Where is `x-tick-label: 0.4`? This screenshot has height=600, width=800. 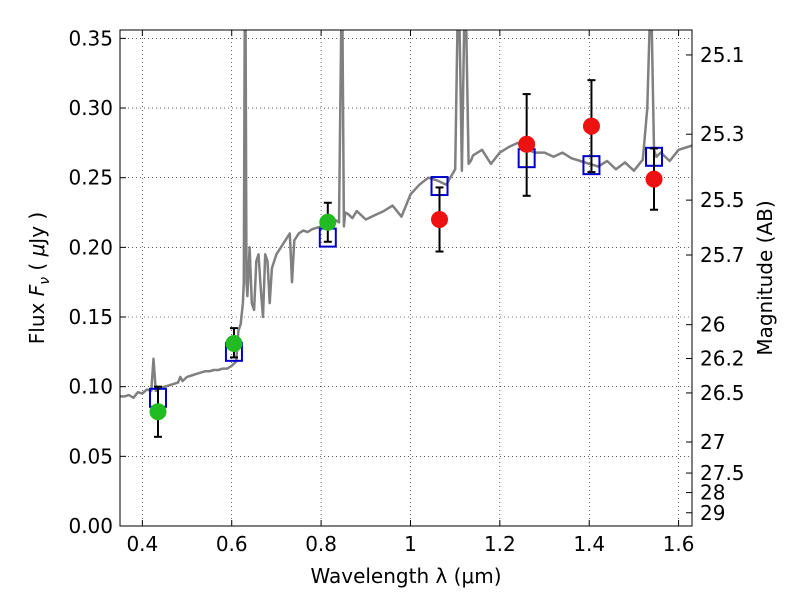 x-tick-label: 0.4 is located at coordinates (142, 544).